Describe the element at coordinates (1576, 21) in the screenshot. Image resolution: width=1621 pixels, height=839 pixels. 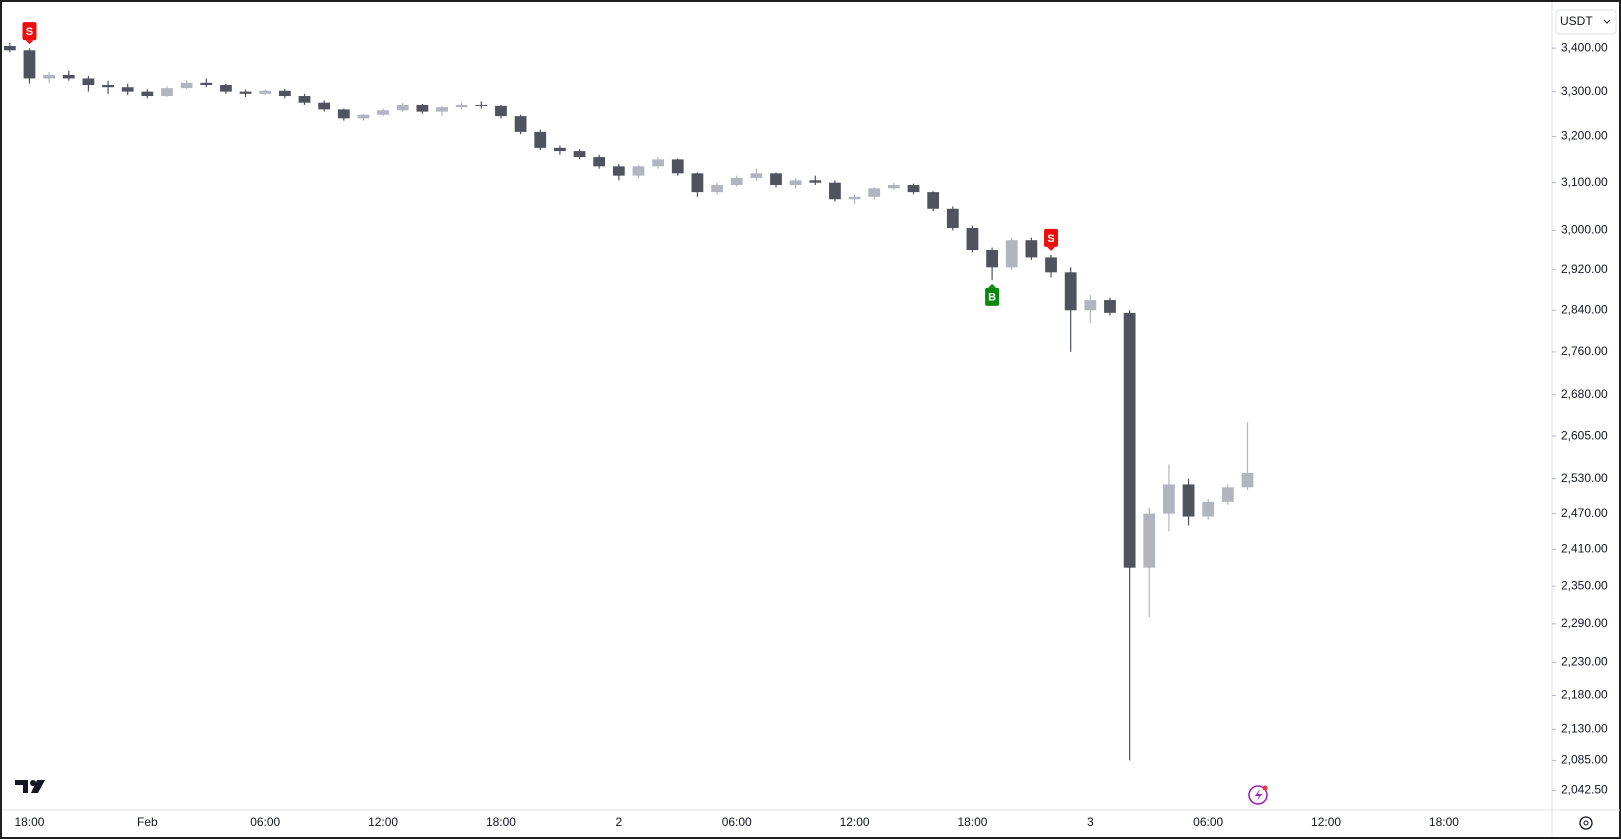
I see `currency-label: USDT` at that location.